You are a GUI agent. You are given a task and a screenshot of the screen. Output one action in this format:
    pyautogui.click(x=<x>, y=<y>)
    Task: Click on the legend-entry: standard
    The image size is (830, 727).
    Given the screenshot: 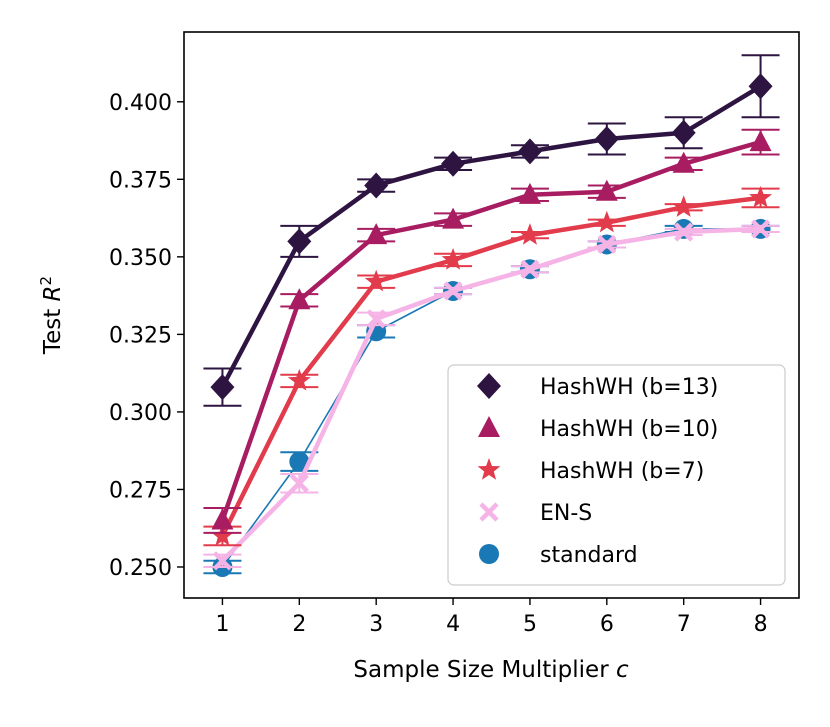 What is the action you would take?
    pyautogui.click(x=558, y=555)
    